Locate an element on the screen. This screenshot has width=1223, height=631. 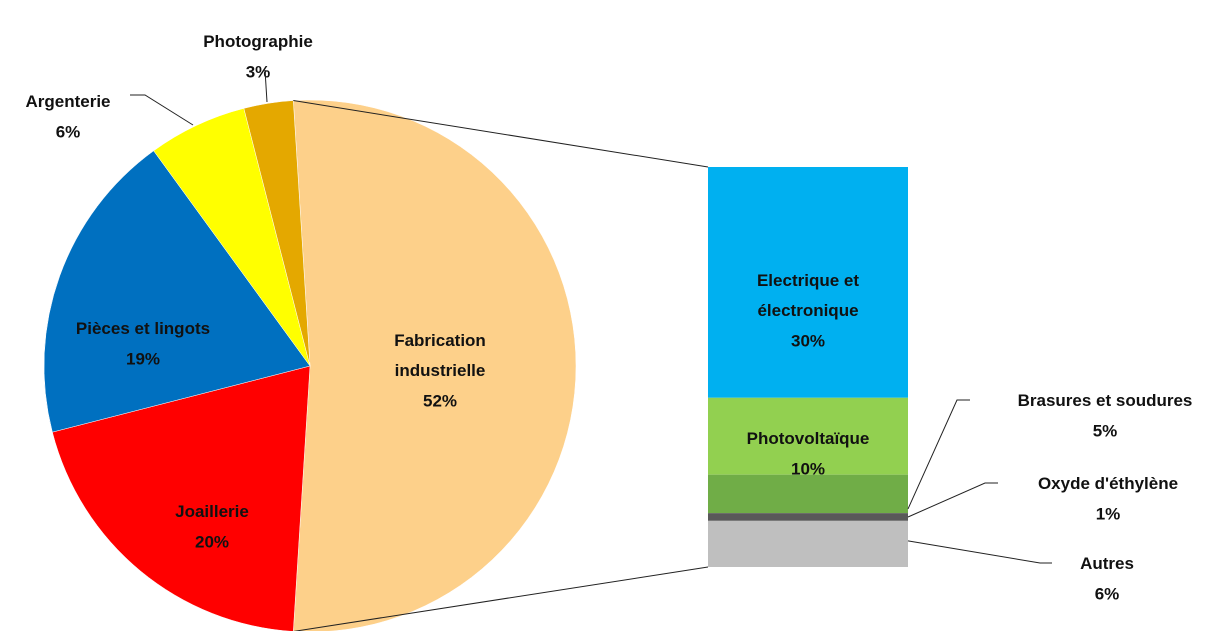
data-label-name: Fabrication industrielle is located at coordinates (440, 355).